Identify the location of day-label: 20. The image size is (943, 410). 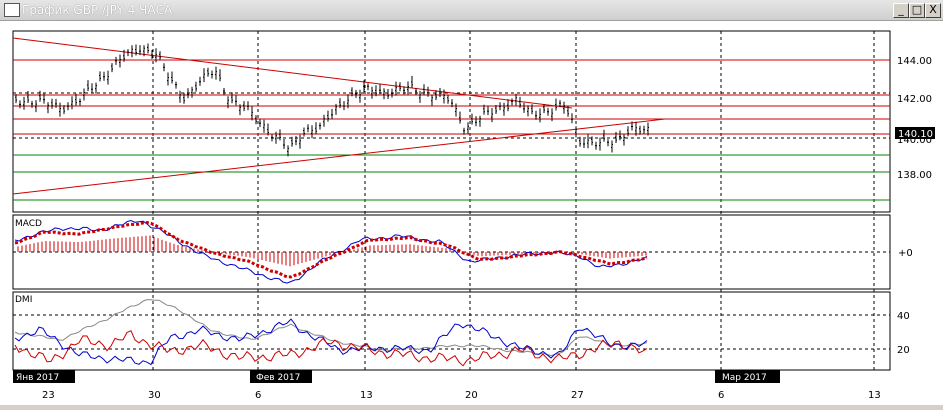
(471, 395).